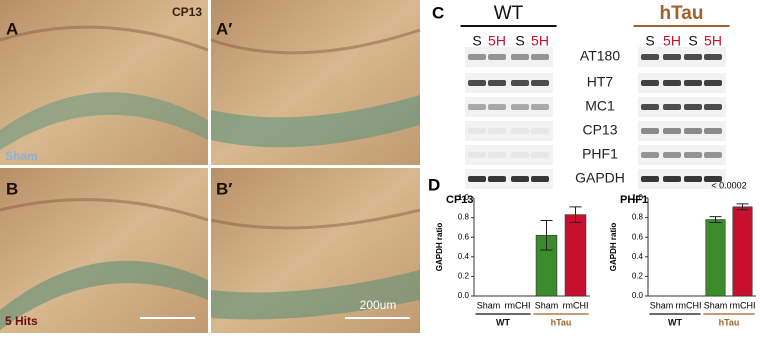 This screenshot has height=338, width=760. Describe the element at coordinates (224, 188) in the screenshot. I see `panel-label: B′` at that location.